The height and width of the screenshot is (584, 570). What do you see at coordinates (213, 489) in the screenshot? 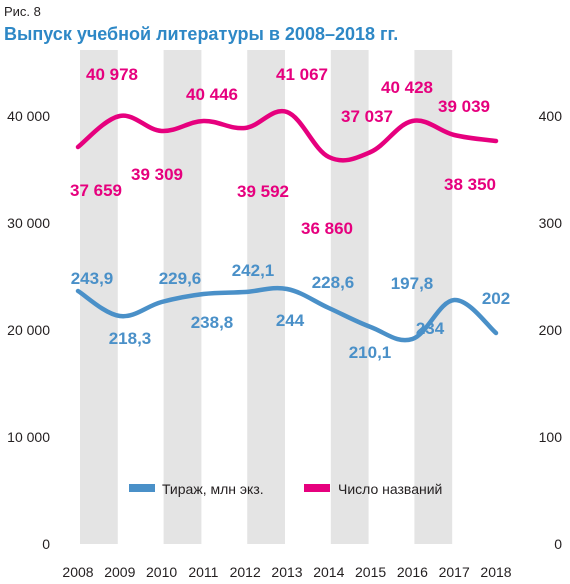
I see `legend-label-tiraz: Тираж, млн экз.` at bounding box center [213, 489].